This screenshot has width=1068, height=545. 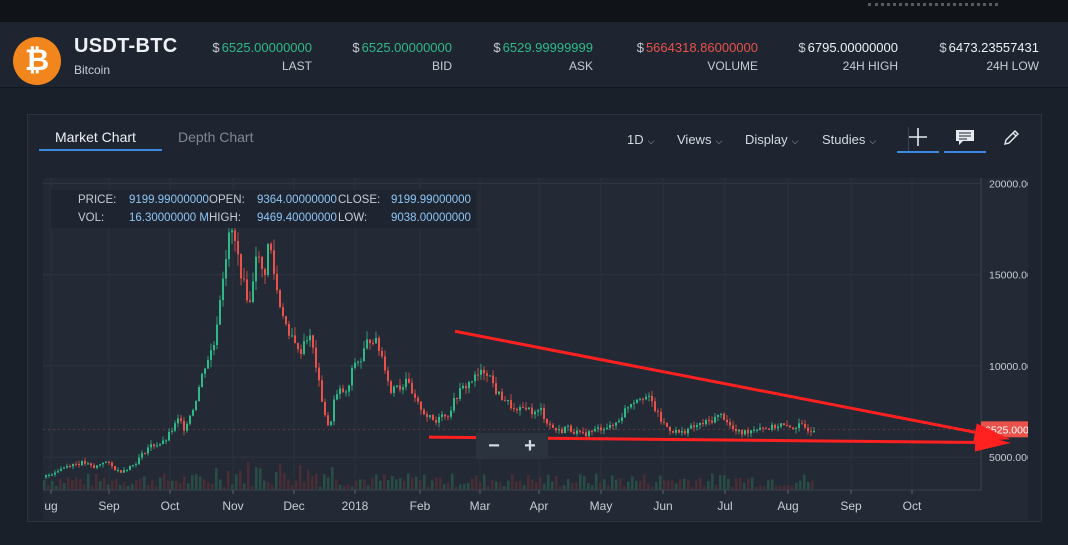 I want to click on top-menu-dots, so click(x=933, y=3).